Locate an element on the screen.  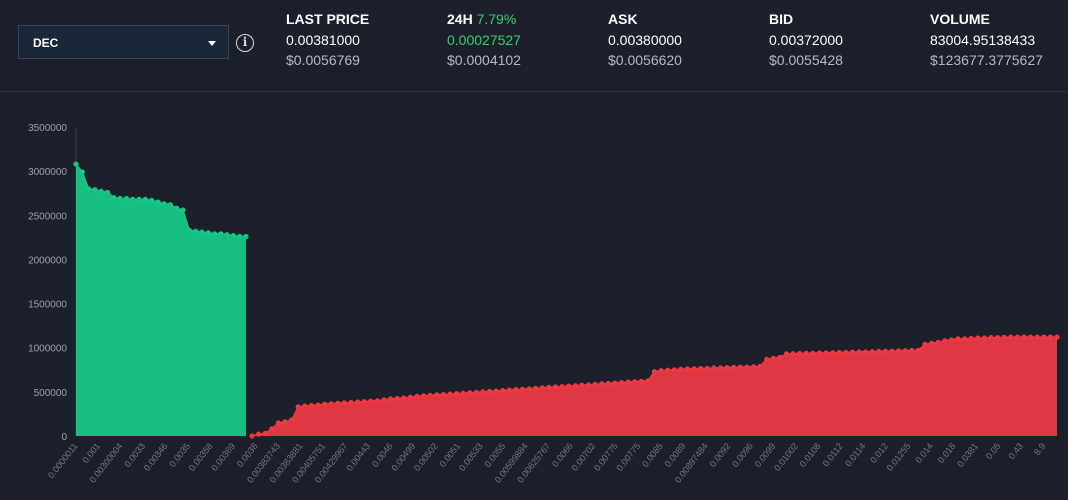
change-24h-percent: 7.79% is located at coordinates (496, 19).